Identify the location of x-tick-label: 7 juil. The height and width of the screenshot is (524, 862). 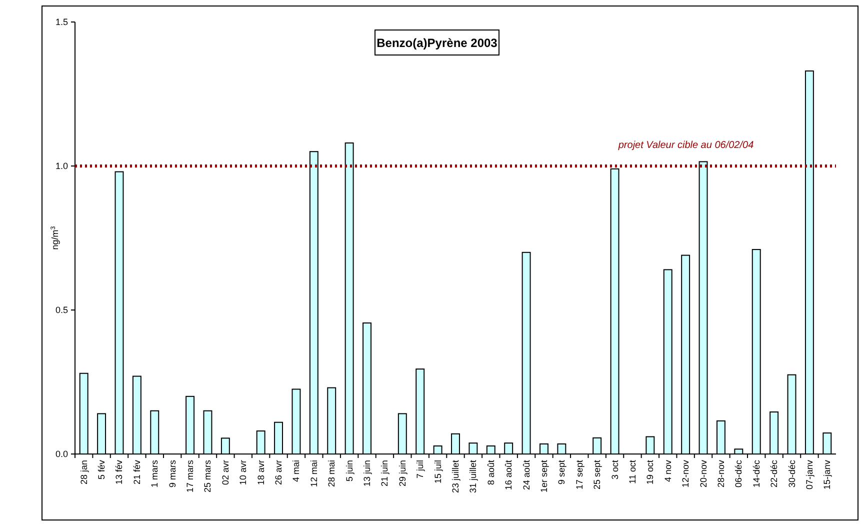
(420, 469).